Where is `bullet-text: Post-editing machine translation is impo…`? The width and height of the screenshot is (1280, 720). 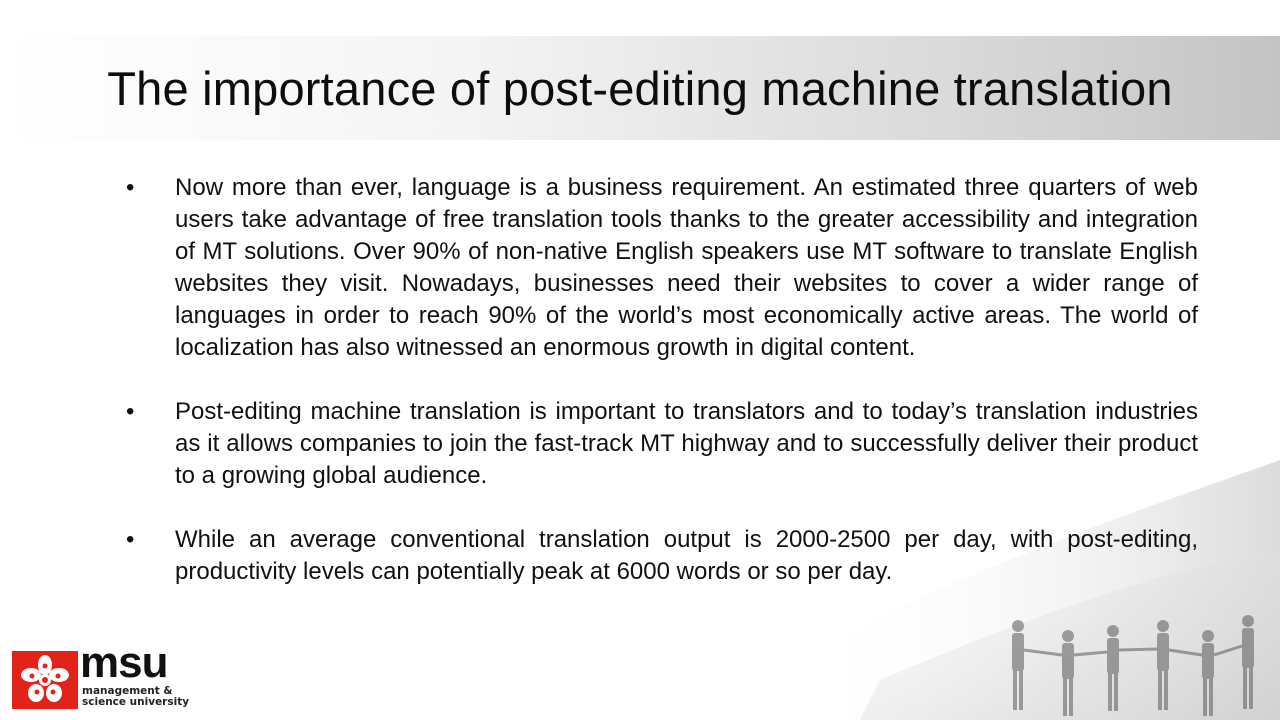 bullet-text: Post-editing machine translation is impo… is located at coordinates (686, 443).